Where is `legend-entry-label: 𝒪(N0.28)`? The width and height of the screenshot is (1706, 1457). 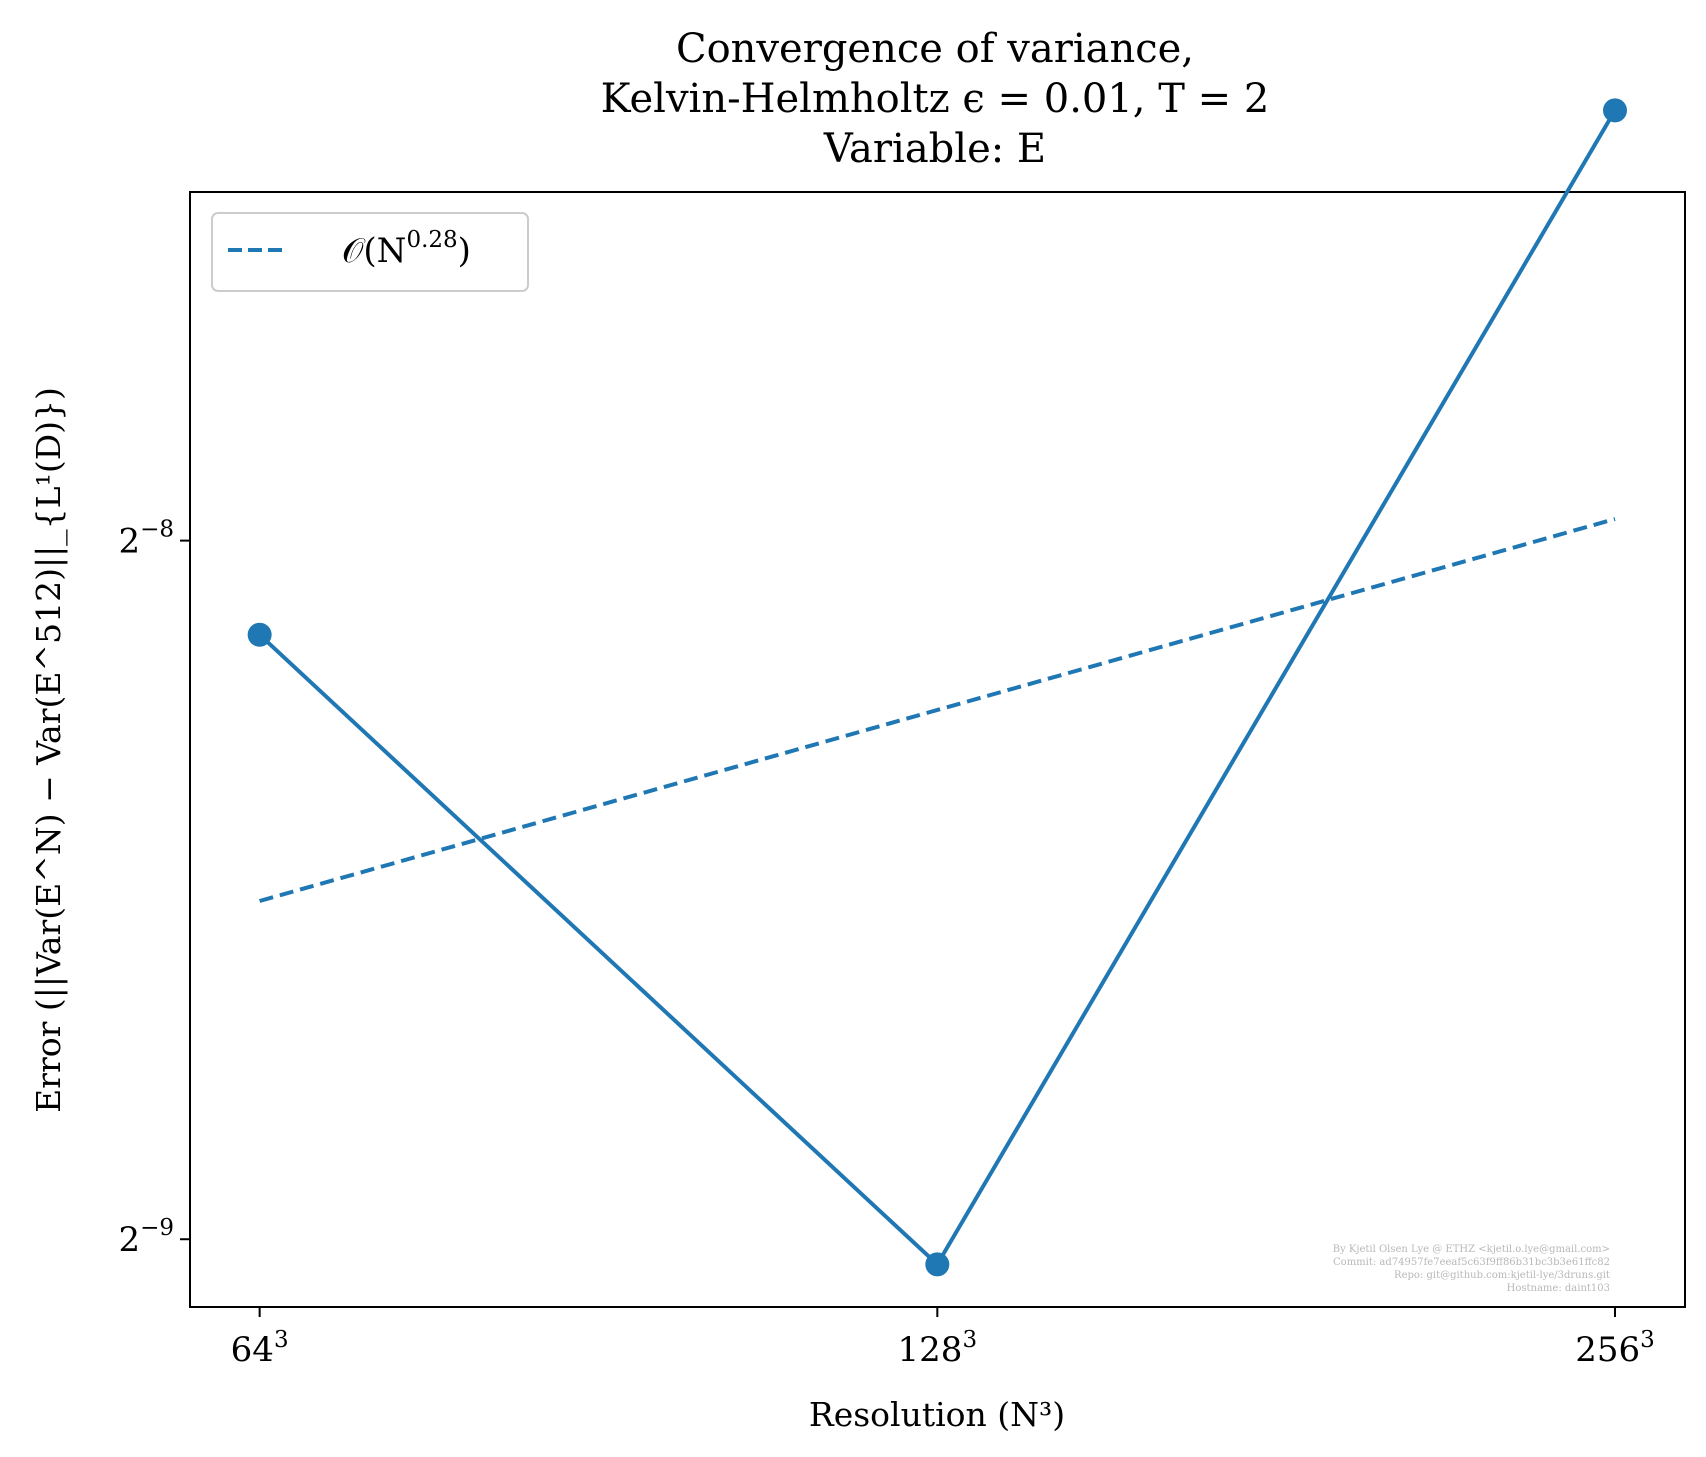
legend-entry-label: 𝒪(N0.28) is located at coordinates (406, 249).